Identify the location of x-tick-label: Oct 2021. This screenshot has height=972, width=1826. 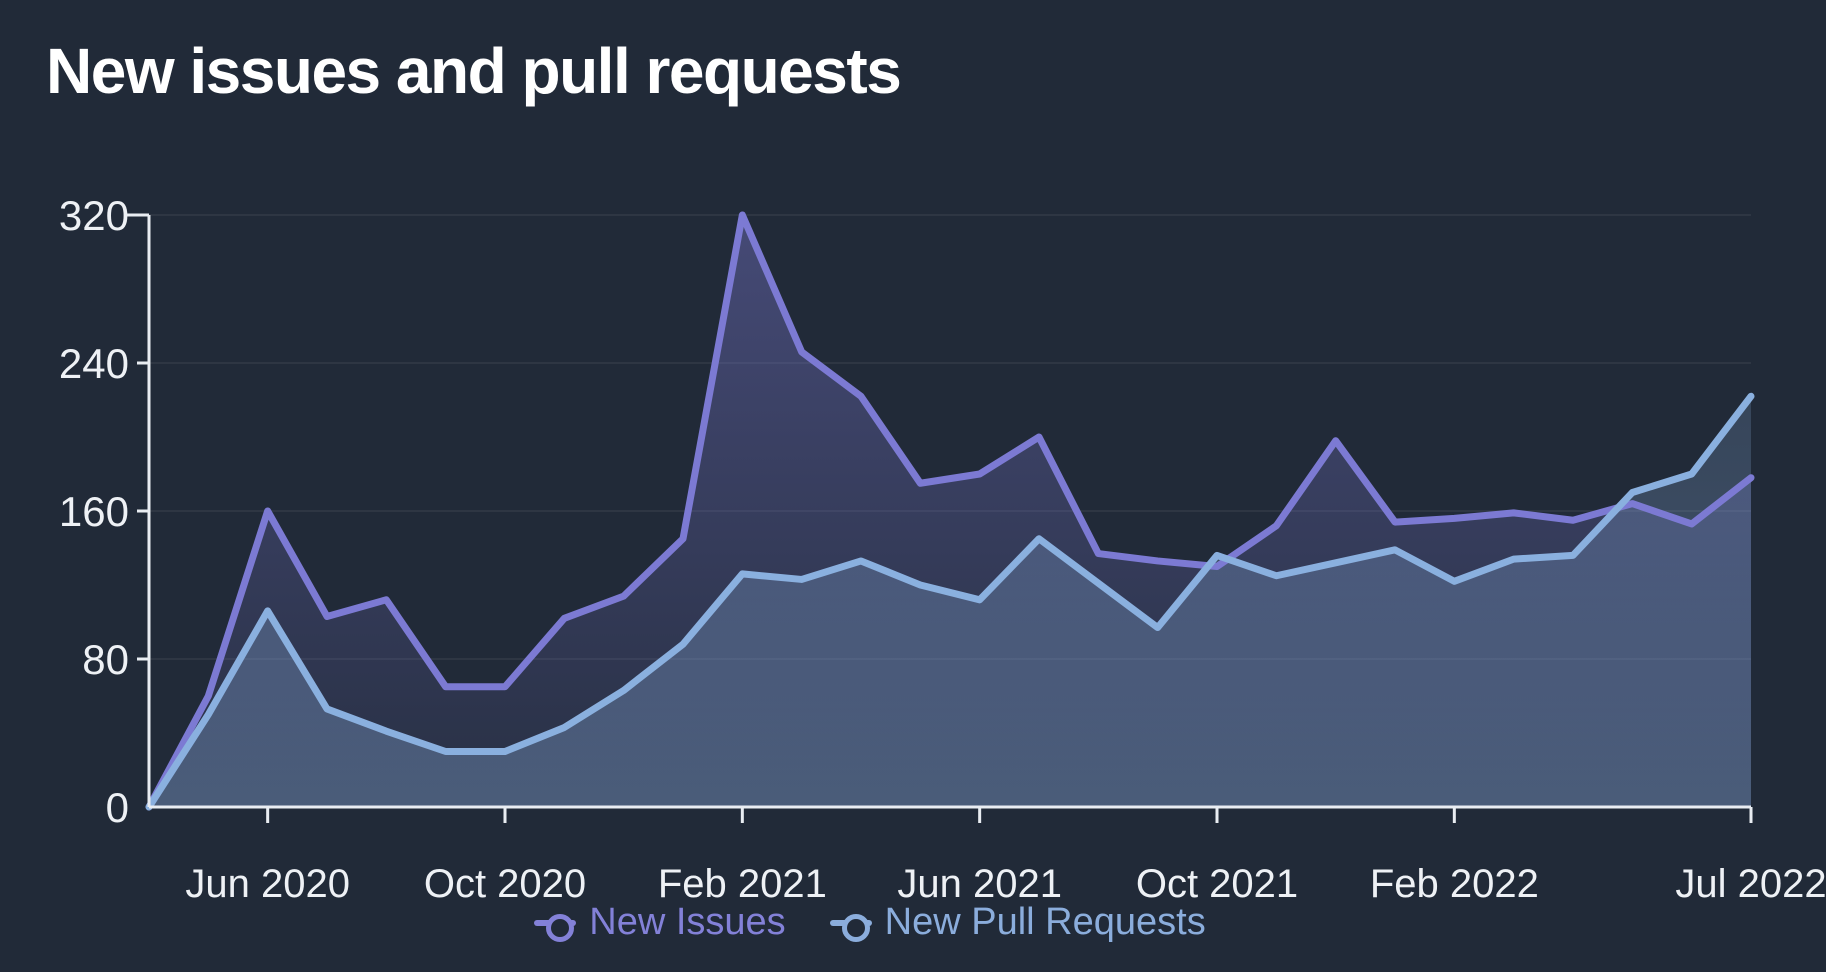
(1217, 884).